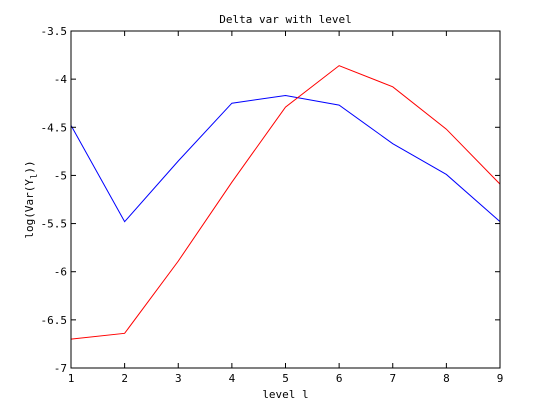  Describe the element at coordinates (61, 79) in the screenshot. I see `y-tick-label: -4` at that location.